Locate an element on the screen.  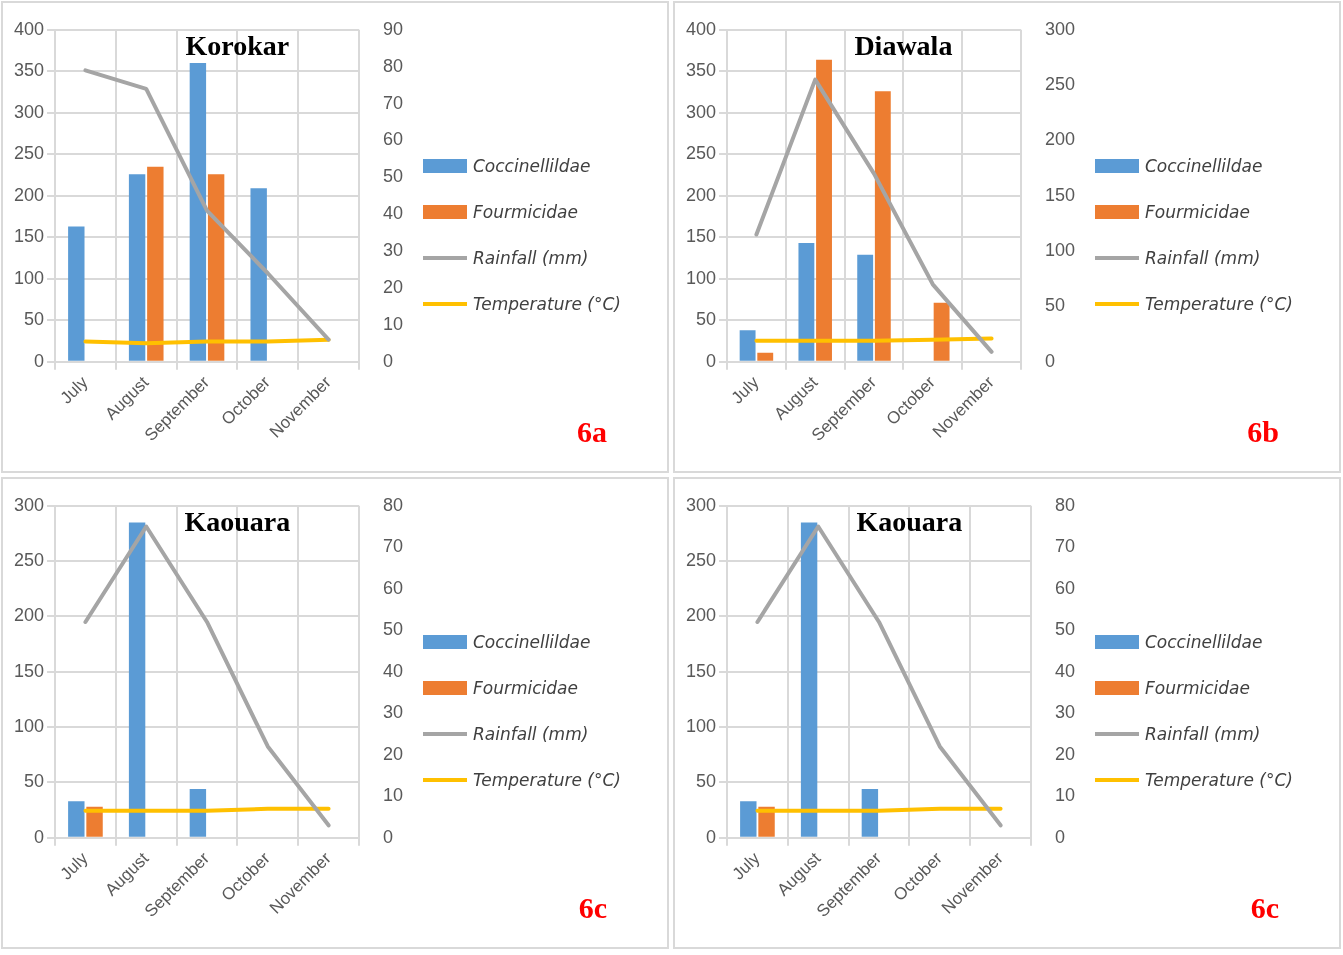
y2-tick-label: 200 is located at coordinates (1060, 139).